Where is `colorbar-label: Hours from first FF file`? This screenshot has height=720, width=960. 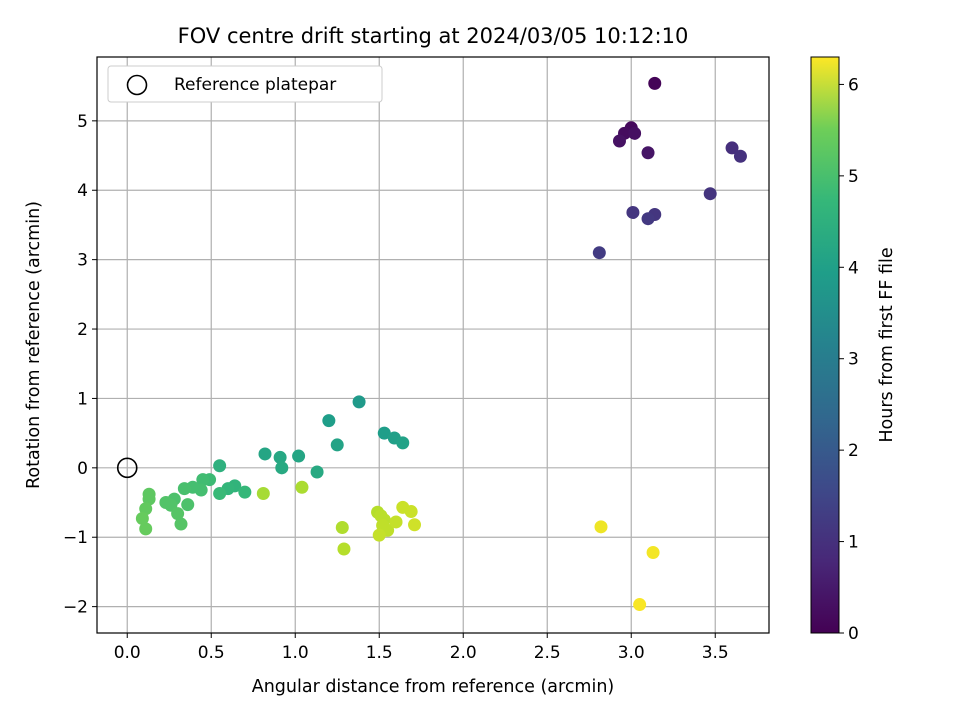
colorbar-label: Hours from first FF file is located at coordinates (887, 344).